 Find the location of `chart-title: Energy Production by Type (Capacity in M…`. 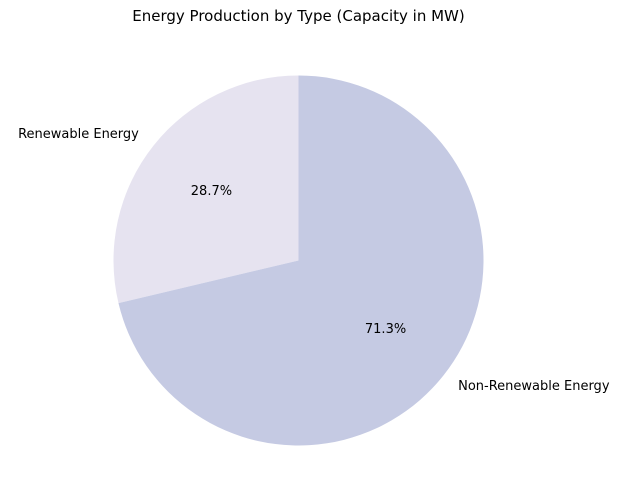

chart-title: Energy Production by Type (Capacity in M… is located at coordinates (298, 16).